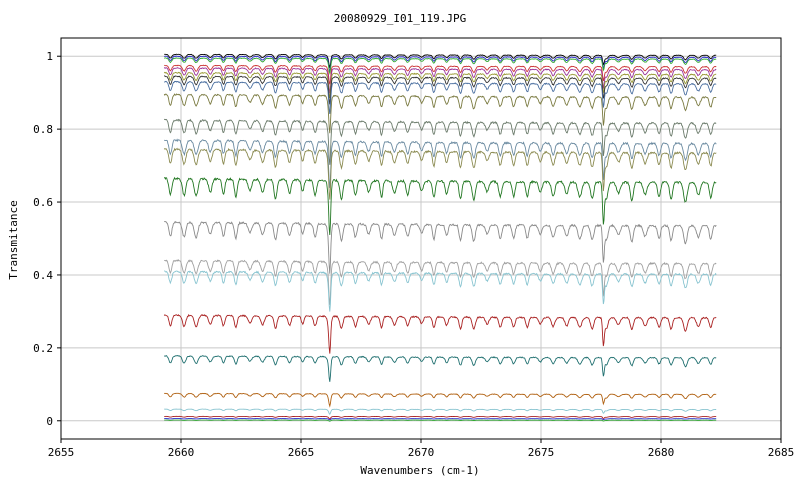 This screenshot has width=800, height=480. I want to click on x-tick-label: 2665, so click(301, 452).